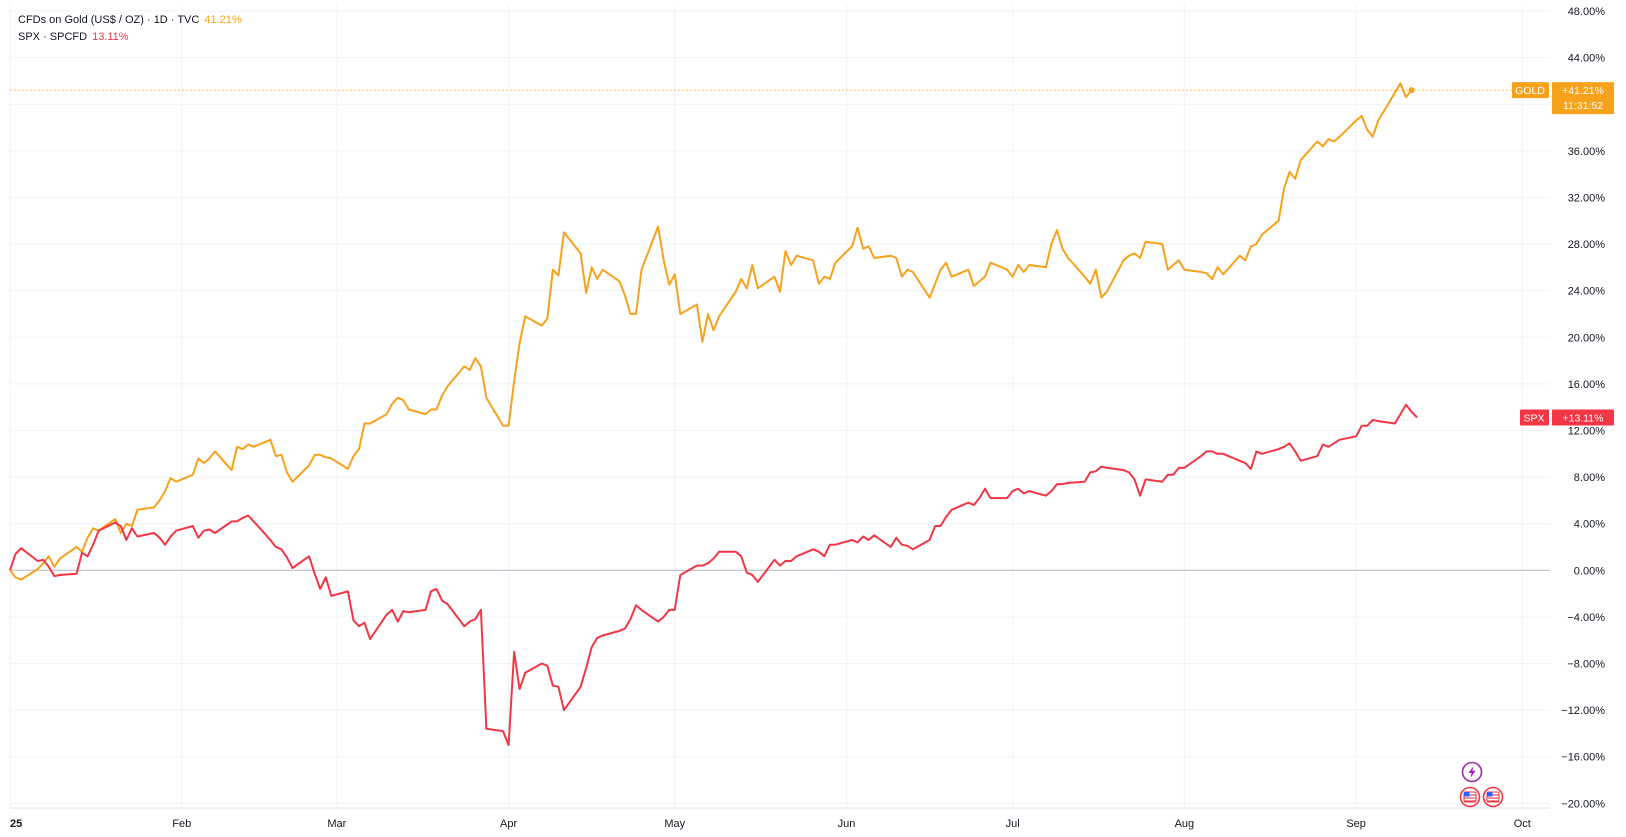 The image size is (1626, 837). What do you see at coordinates (1587, 152) in the screenshot?
I see `y-tick-label: 36.00%` at bounding box center [1587, 152].